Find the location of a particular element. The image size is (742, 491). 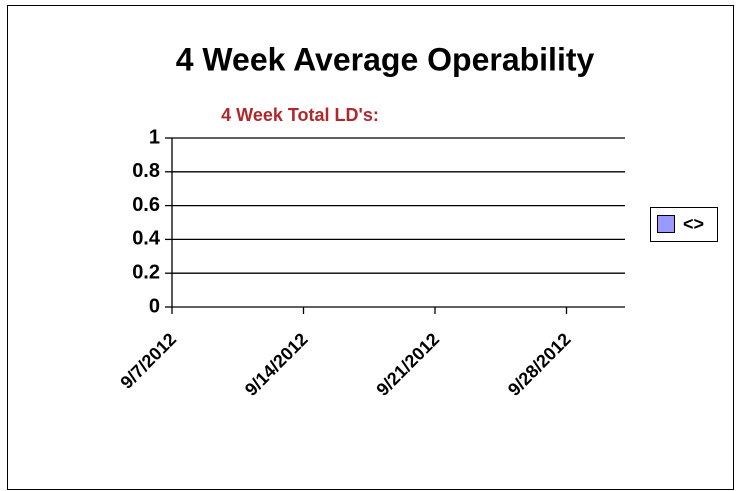

chart-title: 4 Week Average Operability is located at coordinates (385, 59).